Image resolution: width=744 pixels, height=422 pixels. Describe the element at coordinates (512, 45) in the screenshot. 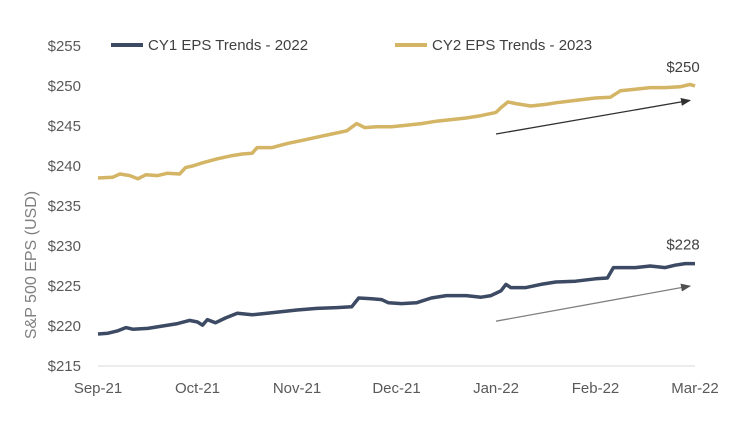

I see `legend-label-cy2: CY2 EPS Trends - 2023` at that location.